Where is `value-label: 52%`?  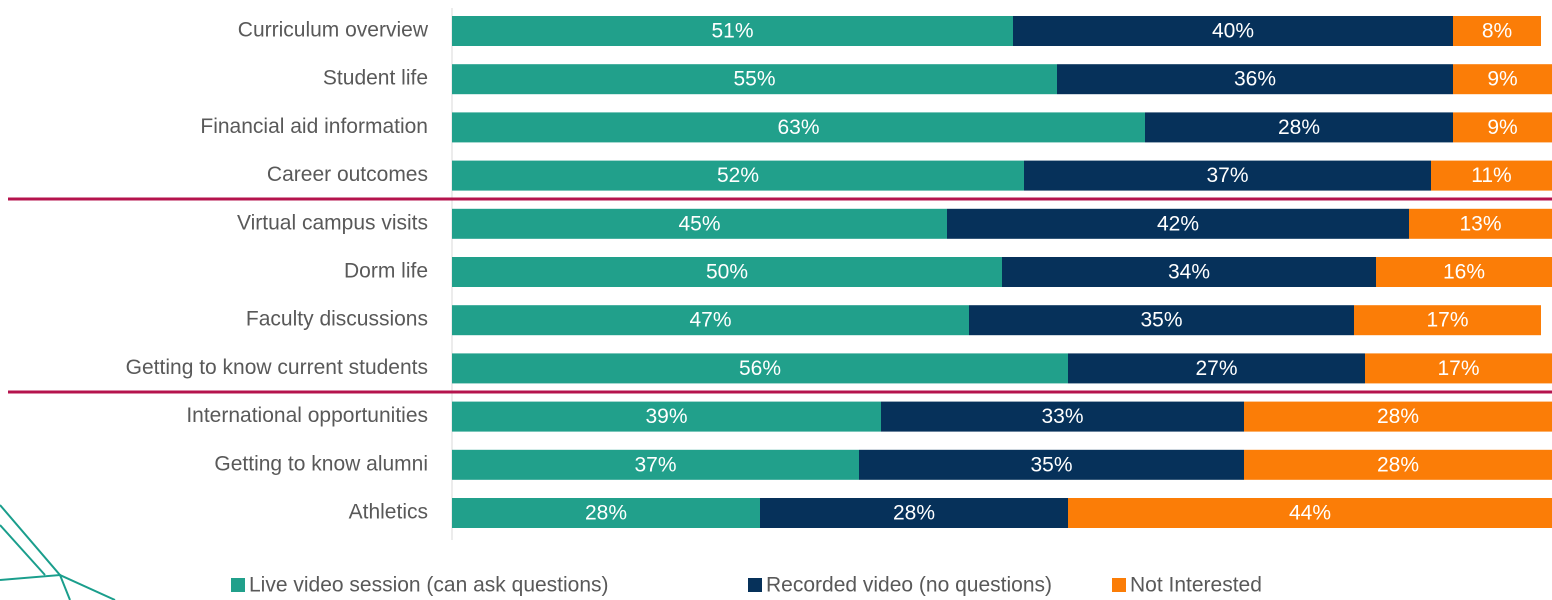 value-label: 52% is located at coordinates (738, 175).